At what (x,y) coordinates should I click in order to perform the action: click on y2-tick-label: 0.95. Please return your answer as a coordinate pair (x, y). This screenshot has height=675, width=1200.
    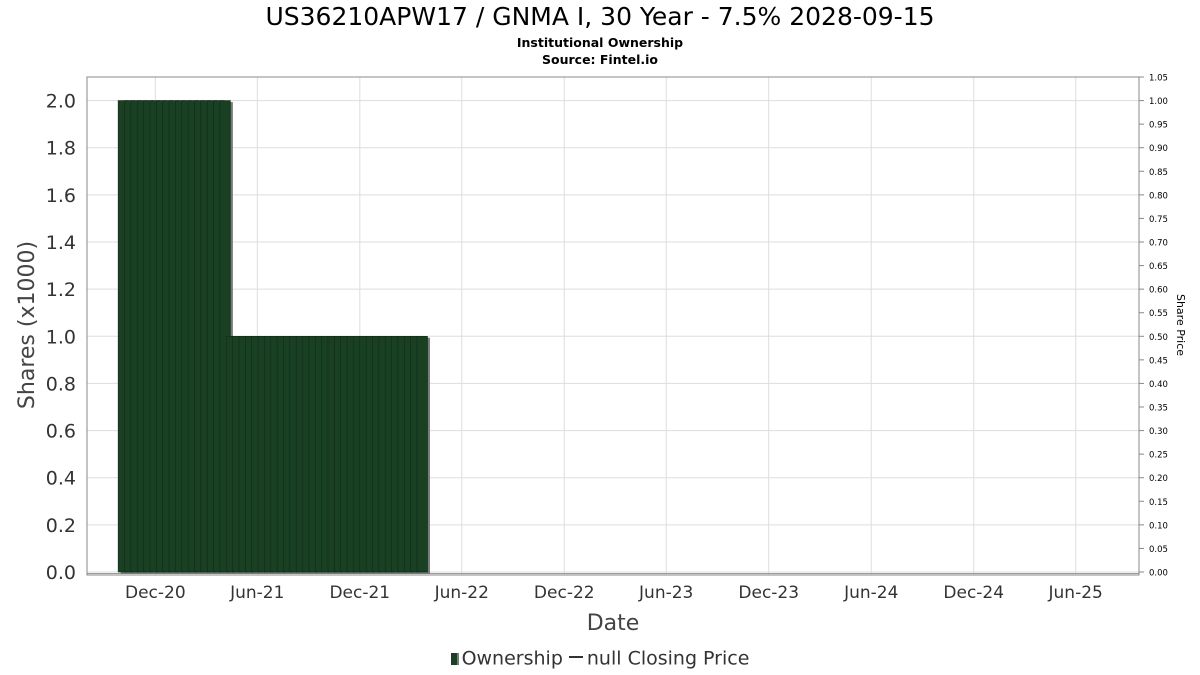
    Looking at the image, I should click on (1158, 126).